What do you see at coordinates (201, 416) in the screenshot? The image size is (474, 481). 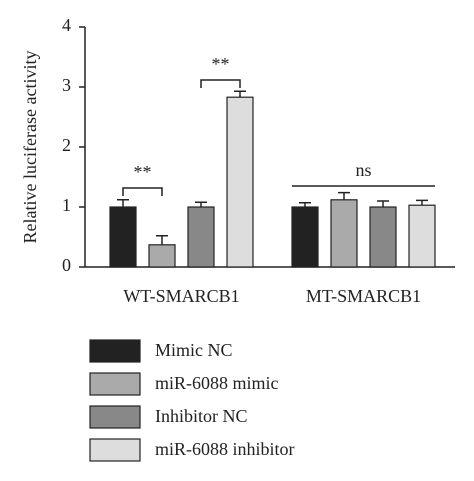 I see `legend-label: Inhibitor NC` at bounding box center [201, 416].